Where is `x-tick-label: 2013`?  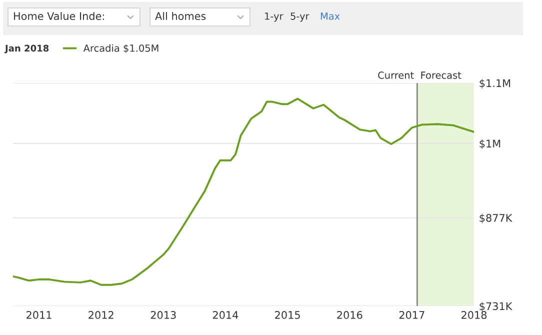
x-tick-label: 2013 is located at coordinates (163, 315).